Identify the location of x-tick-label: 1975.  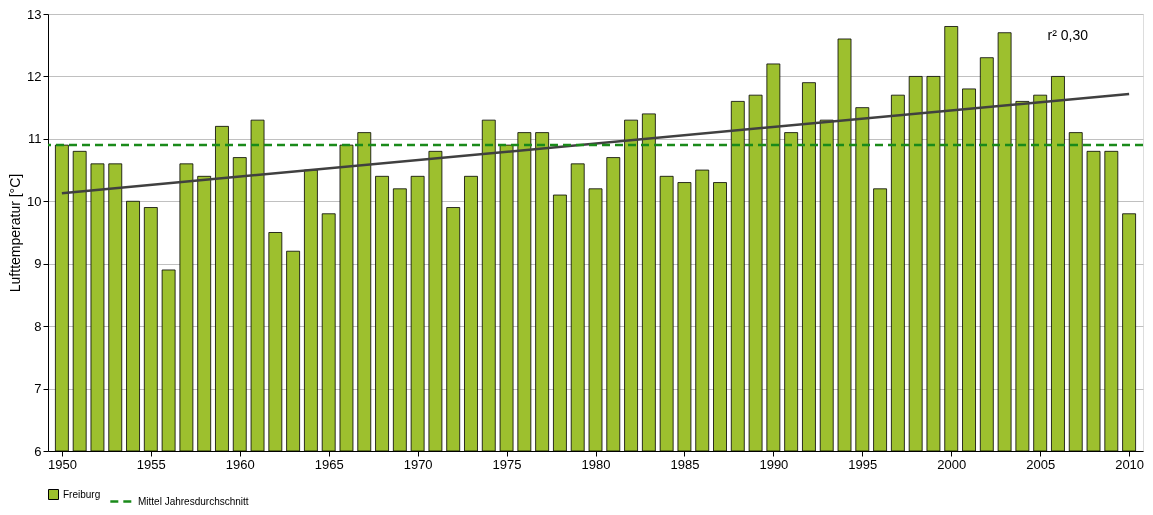
(507, 464).